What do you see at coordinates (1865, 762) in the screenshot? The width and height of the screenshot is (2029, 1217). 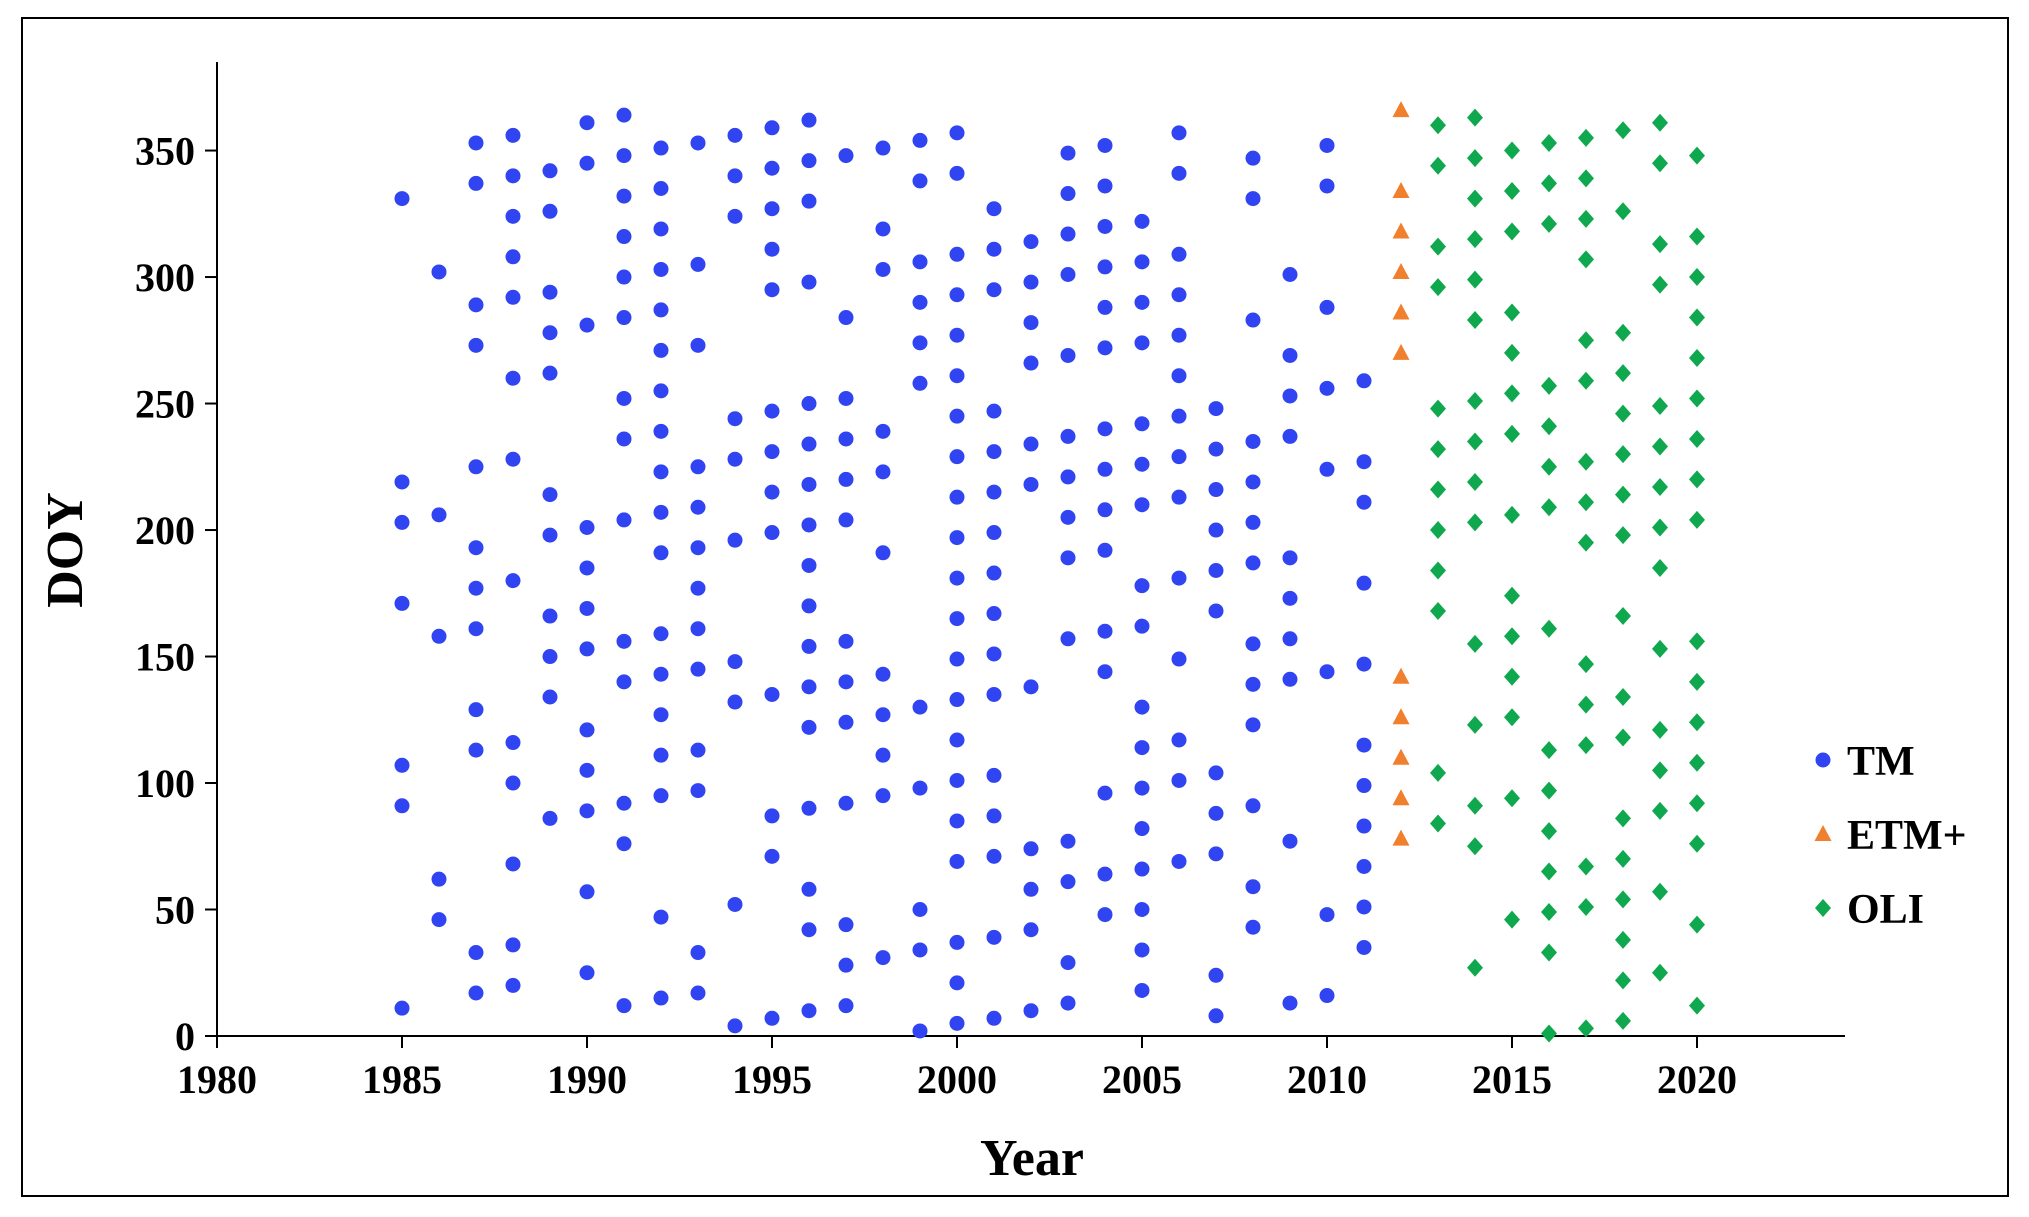 I see `legend-item: TM` at bounding box center [1865, 762].